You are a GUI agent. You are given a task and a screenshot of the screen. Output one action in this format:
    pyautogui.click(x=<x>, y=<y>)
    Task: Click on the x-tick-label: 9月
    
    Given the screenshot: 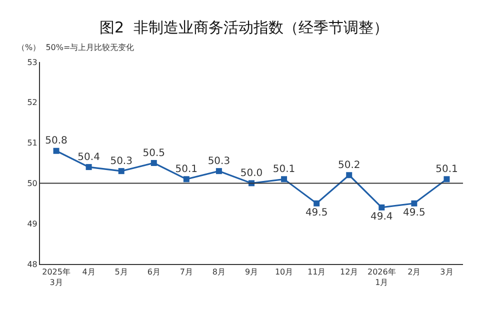 What is the action you would take?
    pyautogui.click(x=251, y=272)
    